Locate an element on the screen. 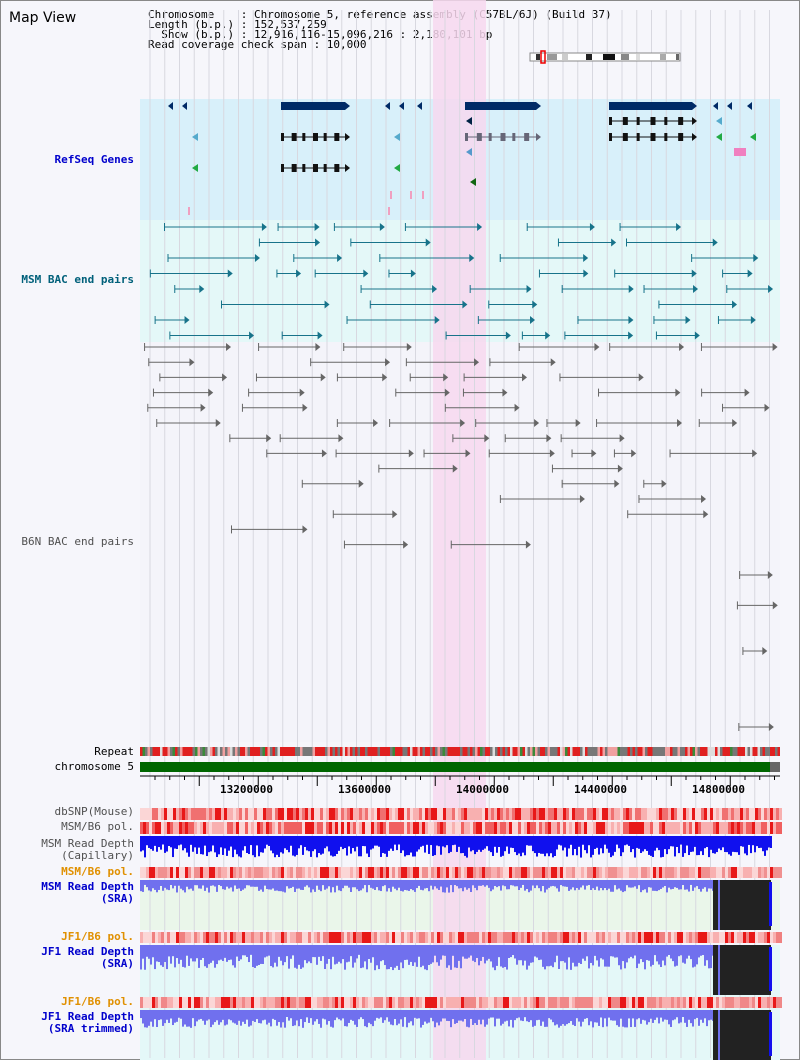 This screenshot has width=800, height=1060. gene-exon is located at coordinates (681, 137).